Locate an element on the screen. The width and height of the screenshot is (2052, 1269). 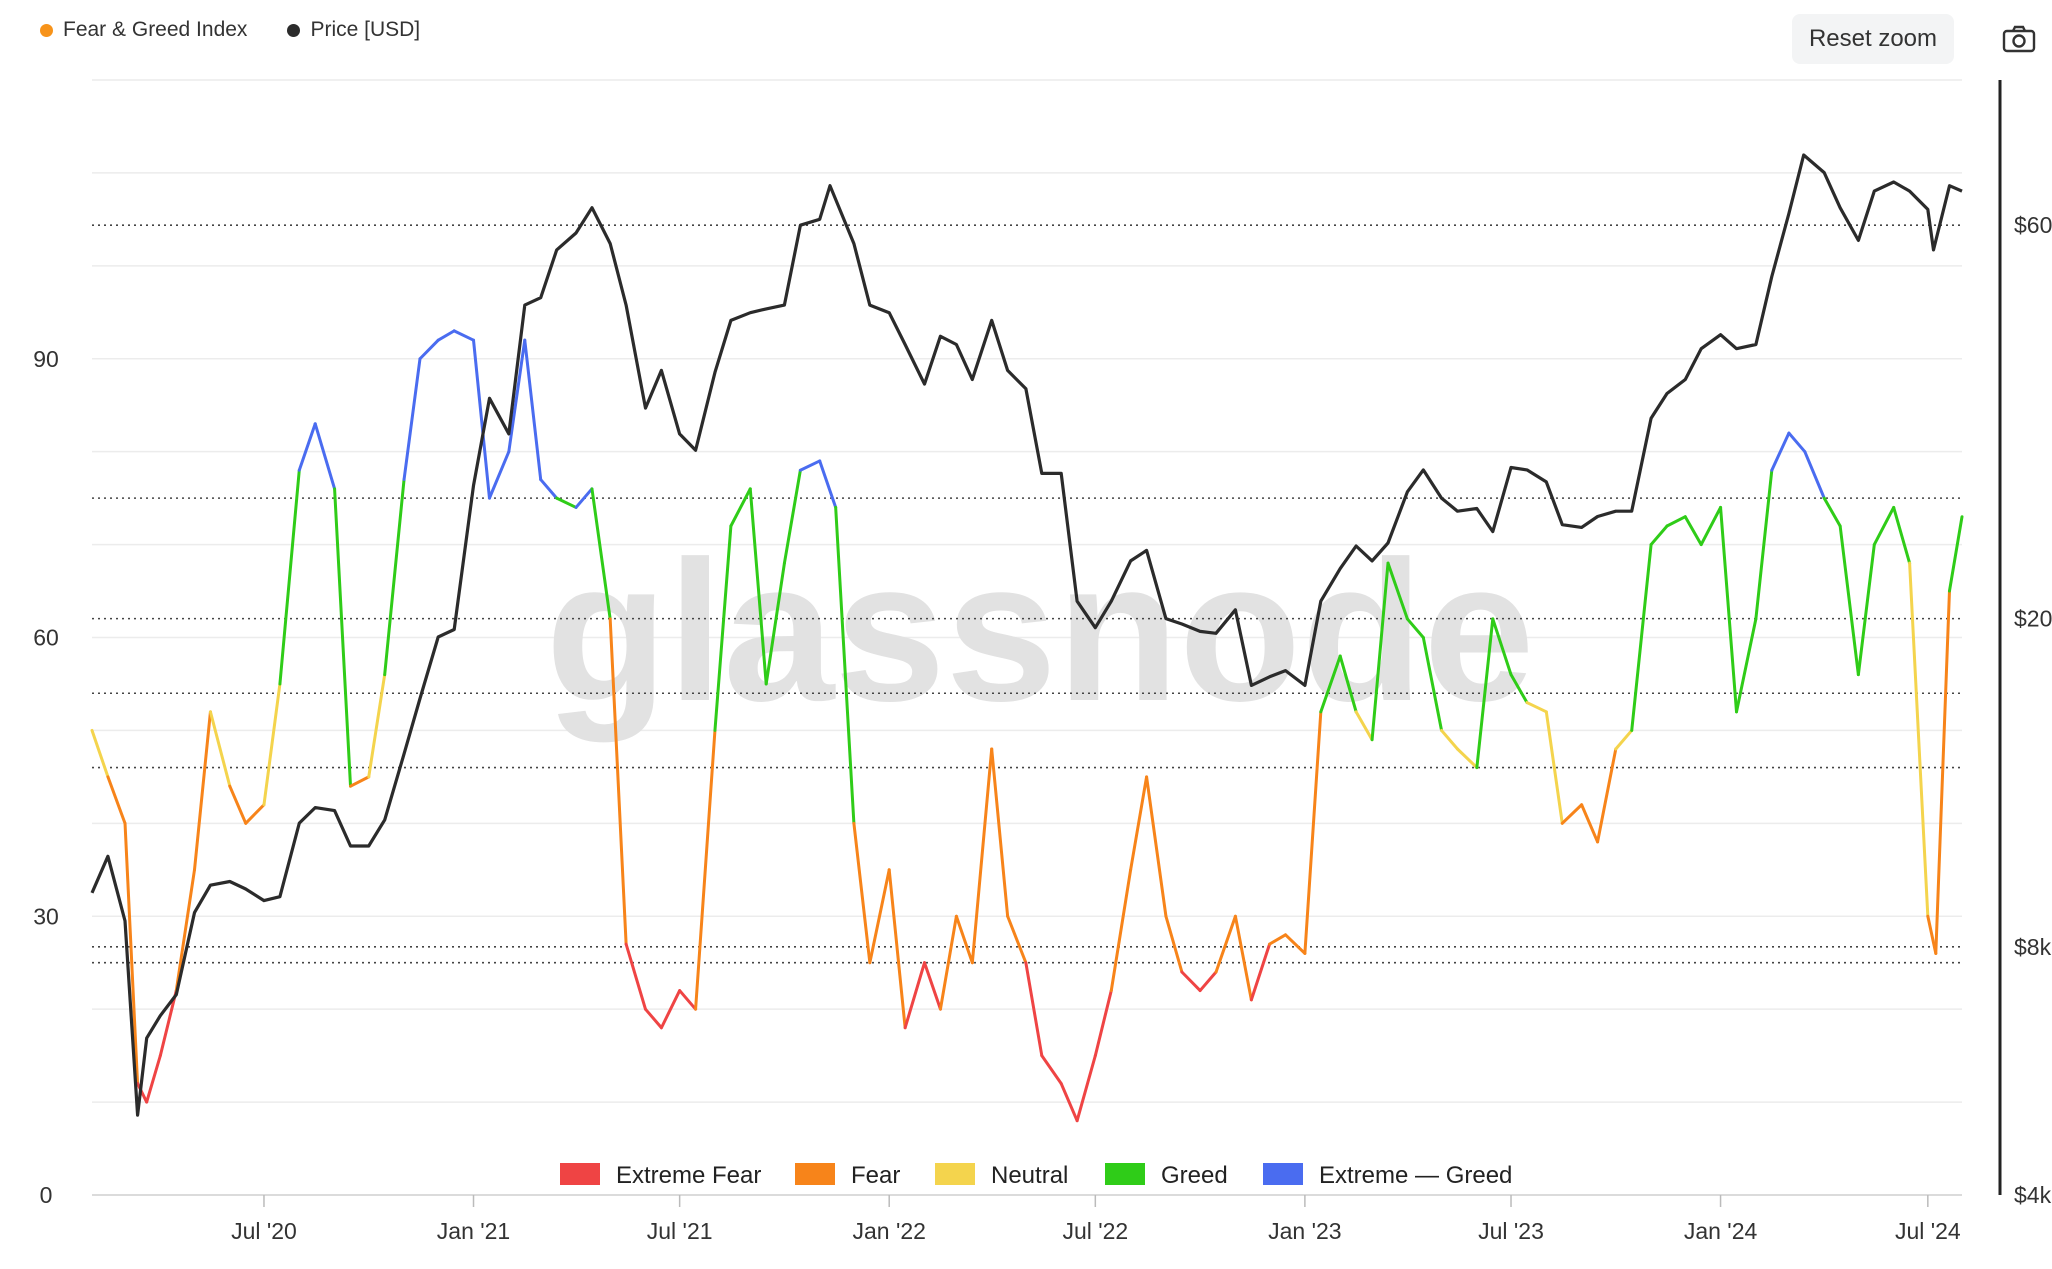
legend-item-price: Price [USD] is located at coordinates (353, 30).